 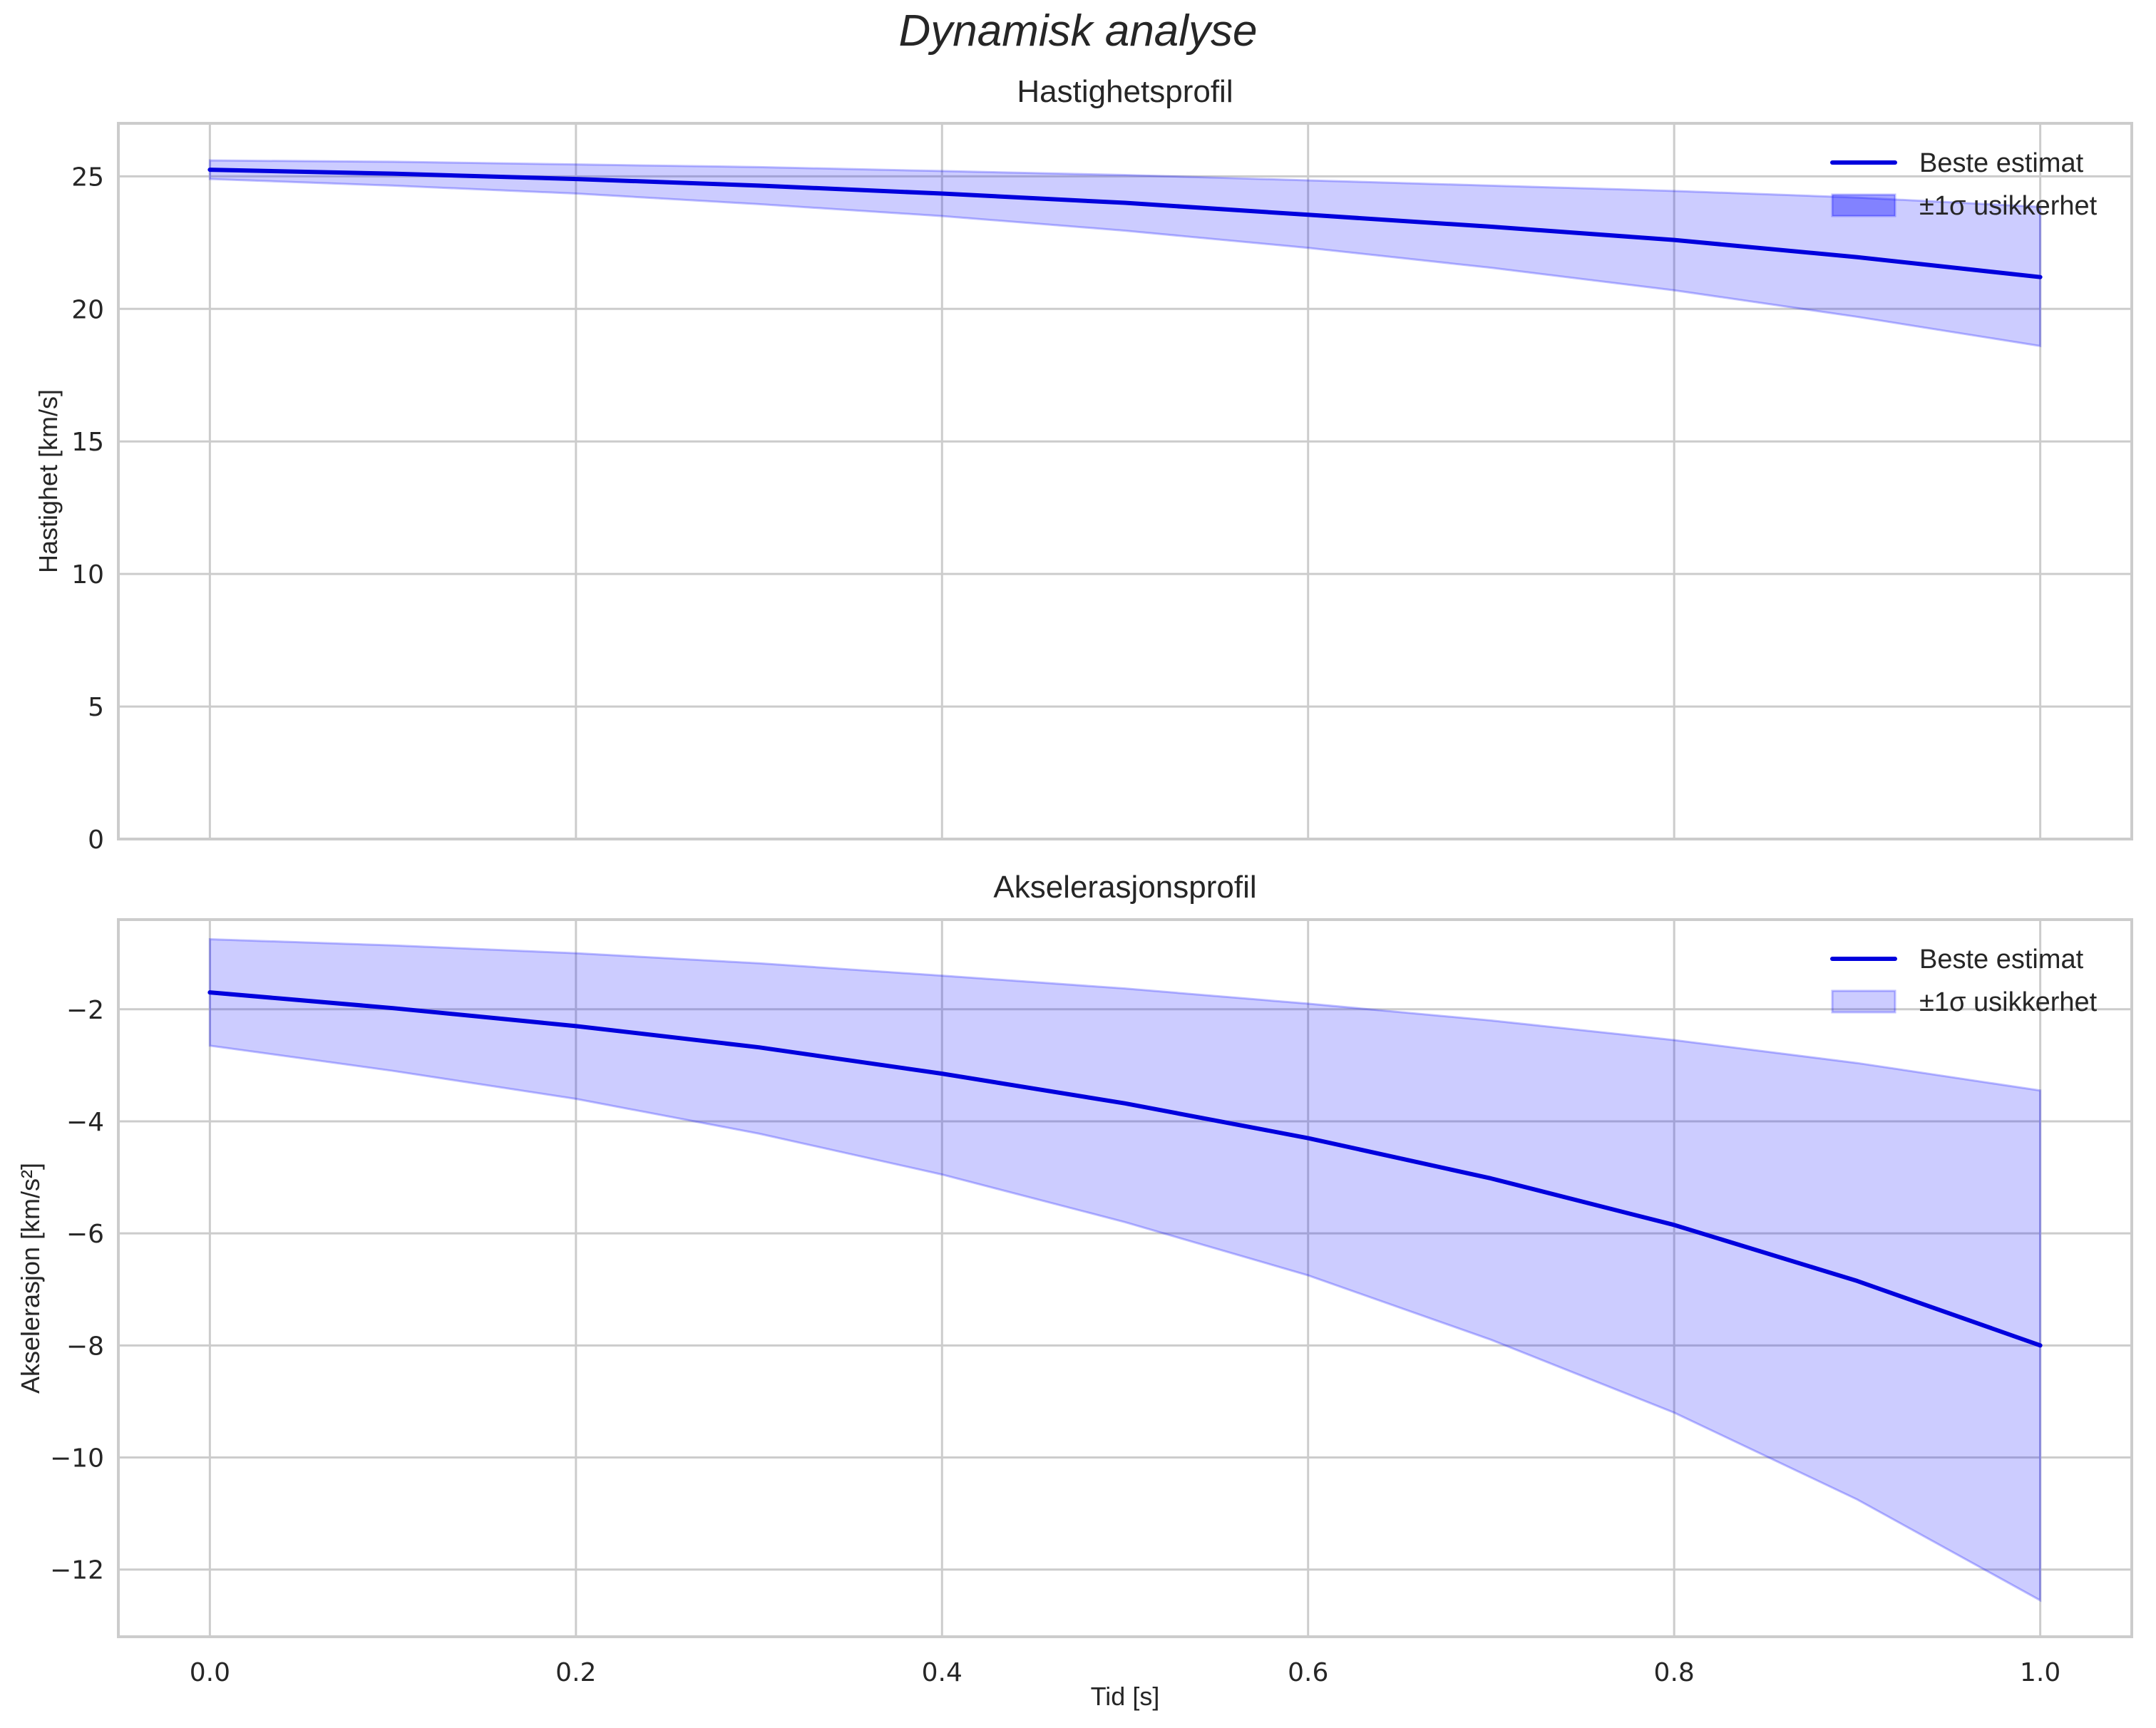 What do you see at coordinates (85, 1010) in the screenshot?
I see `y-tick-label: −2` at bounding box center [85, 1010].